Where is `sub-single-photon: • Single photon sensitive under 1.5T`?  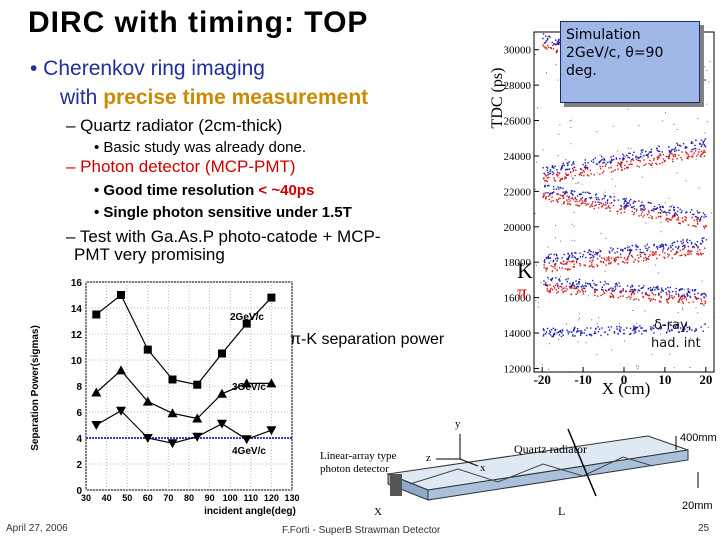
sub-single-photon: • Single photon sensitive under 1.5T is located at coordinates (223, 212).